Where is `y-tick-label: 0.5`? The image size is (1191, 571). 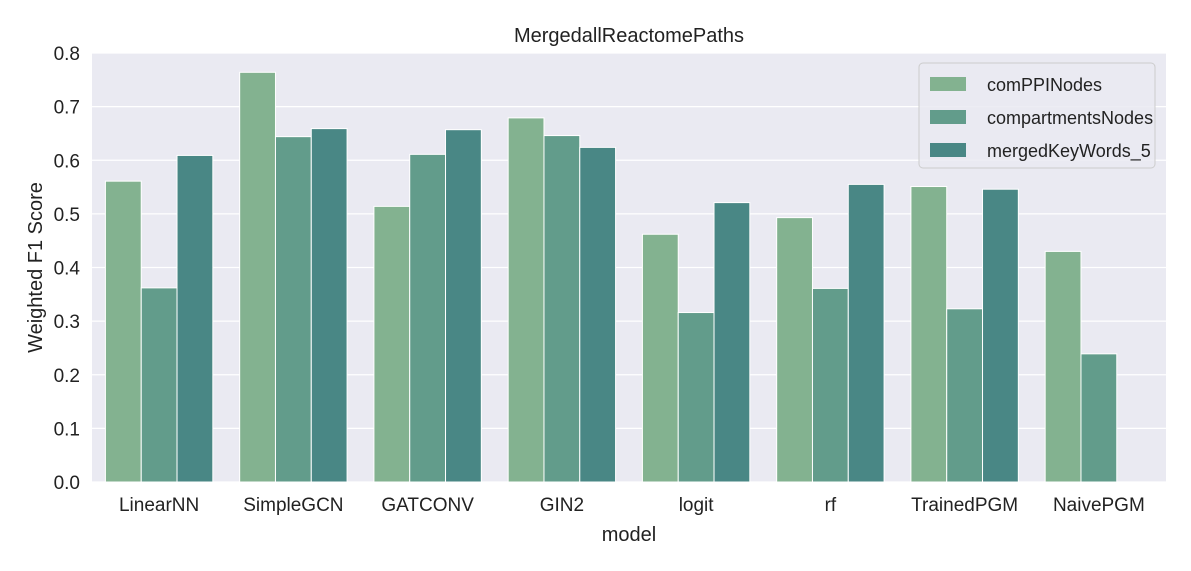
y-tick-label: 0.5 is located at coordinates (67, 215).